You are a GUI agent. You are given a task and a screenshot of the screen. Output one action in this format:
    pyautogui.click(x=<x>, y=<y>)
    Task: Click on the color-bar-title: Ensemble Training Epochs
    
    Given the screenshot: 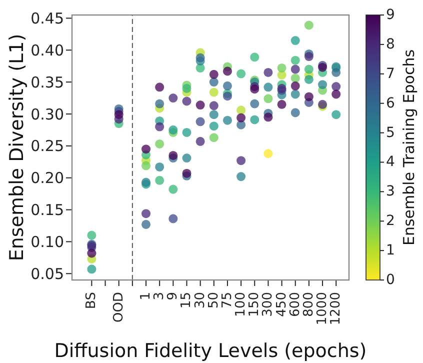 What is the action you would take?
    pyautogui.click(x=409, y=147)
    